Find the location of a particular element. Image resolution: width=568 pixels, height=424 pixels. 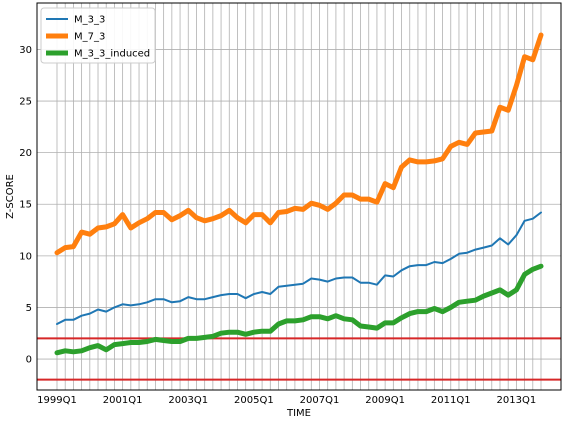

x-axis-label: TIME is located at coordinates (298, 413).